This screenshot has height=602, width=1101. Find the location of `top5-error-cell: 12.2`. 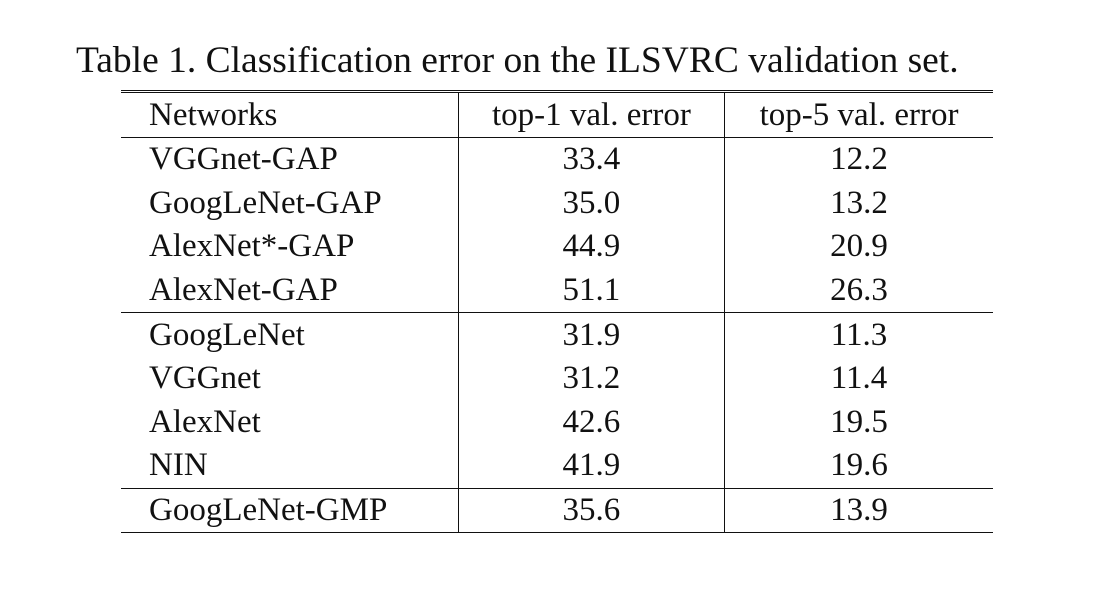

top5-error-cell: 12.2 is located at coordinates (858, 159).